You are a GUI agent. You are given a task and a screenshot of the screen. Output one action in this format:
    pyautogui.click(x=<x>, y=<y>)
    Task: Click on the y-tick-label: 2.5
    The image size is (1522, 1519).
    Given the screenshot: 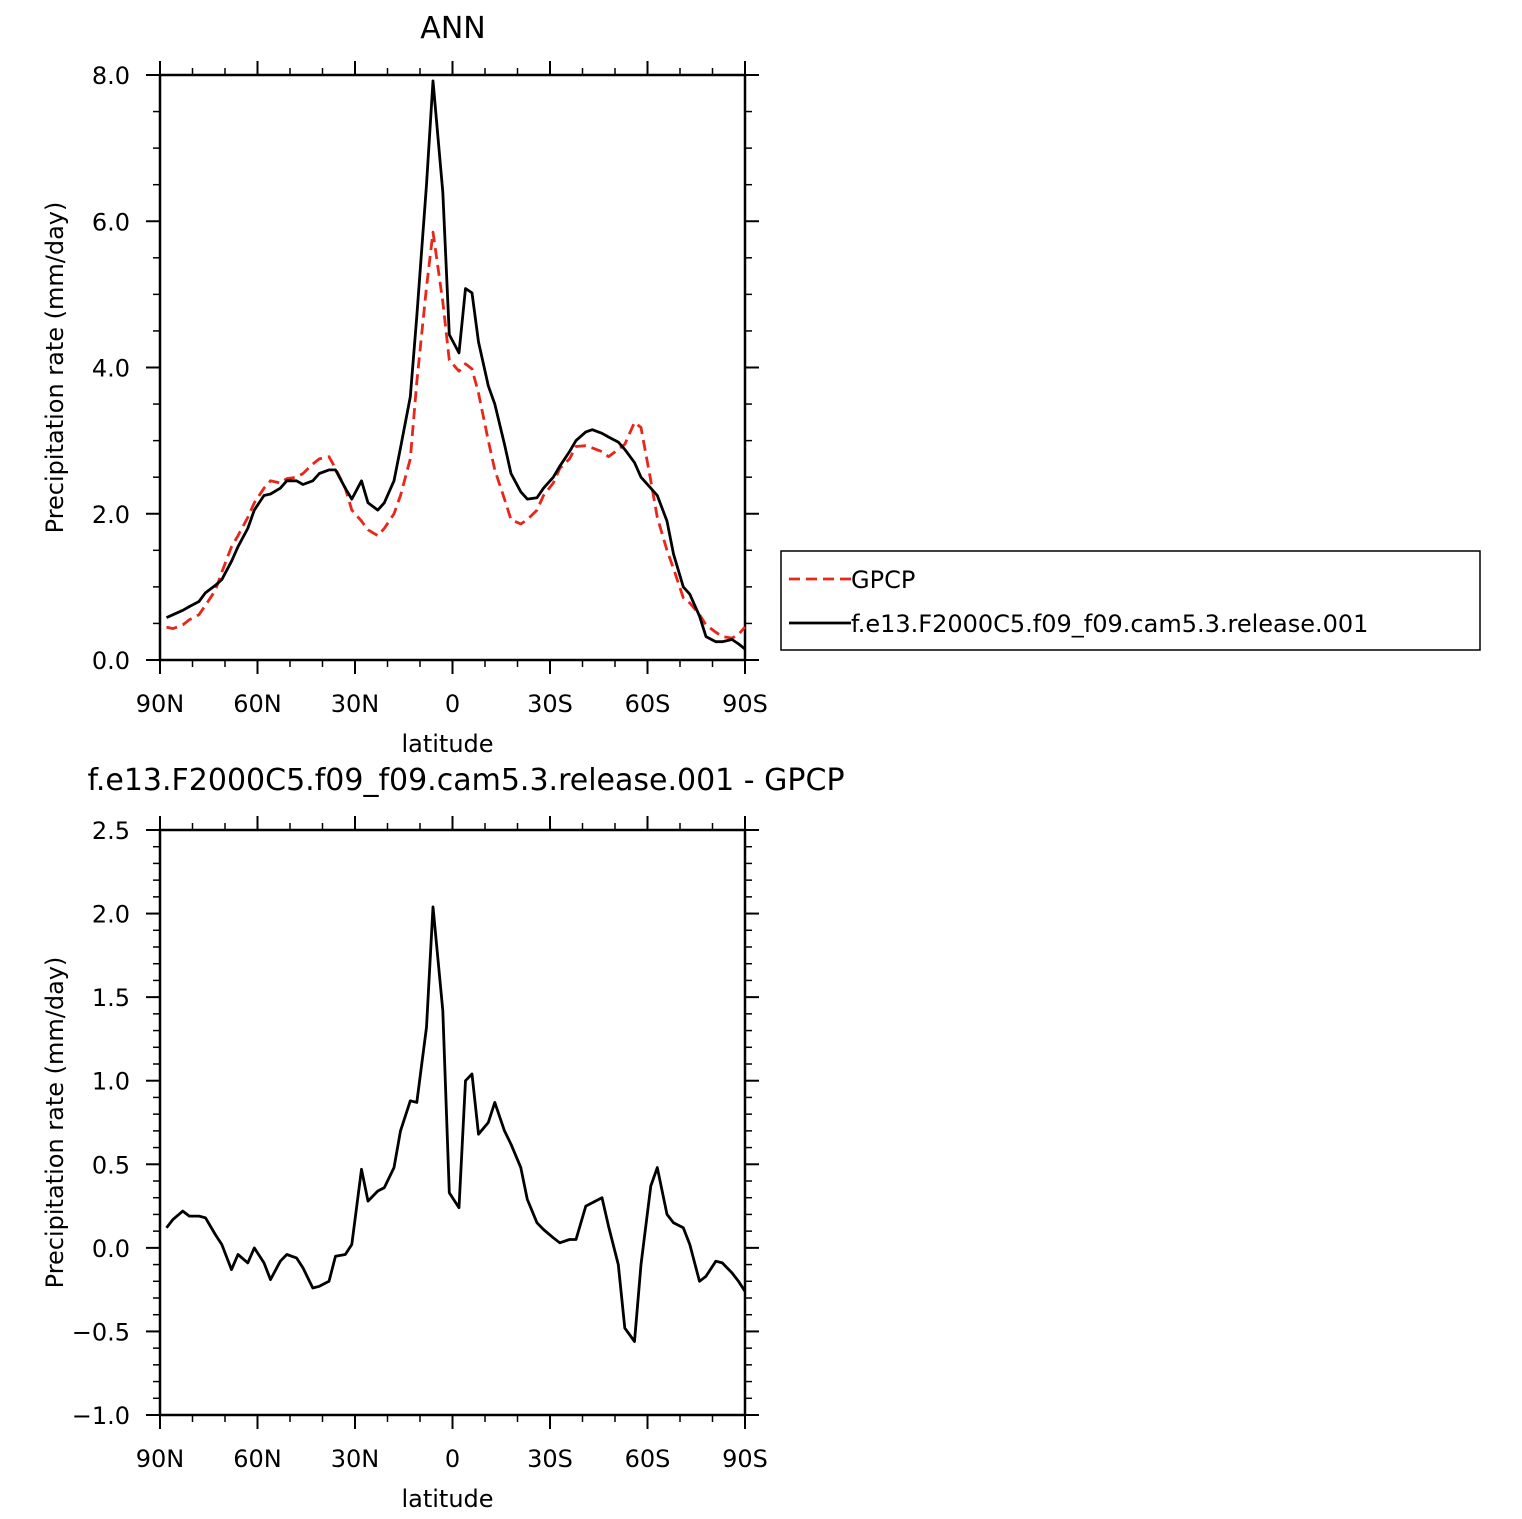 What is the action you would take?
    pyautogui.click(x=111, y=831)
    